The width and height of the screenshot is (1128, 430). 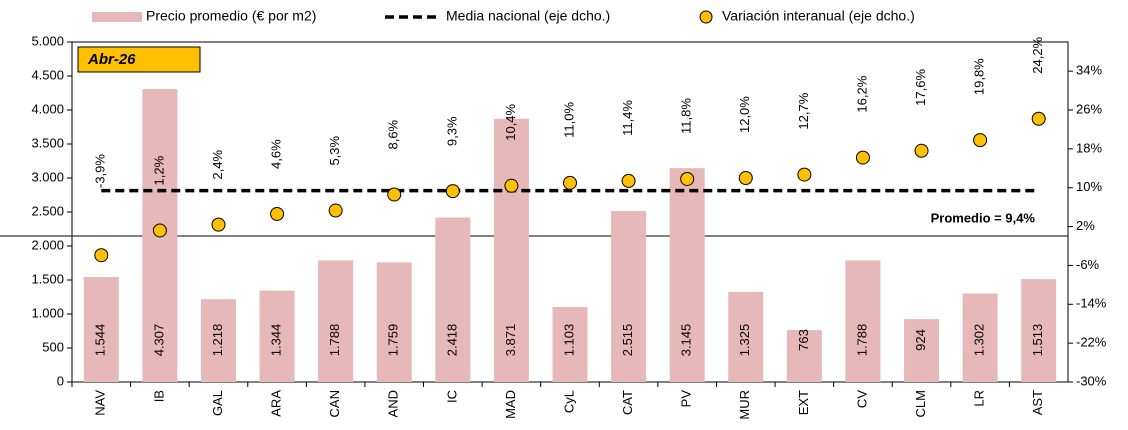 What do you see at coordinates (393, 134) in the screenshot?
I see `point-label: 8,6%` at bounding box center [393, 134].